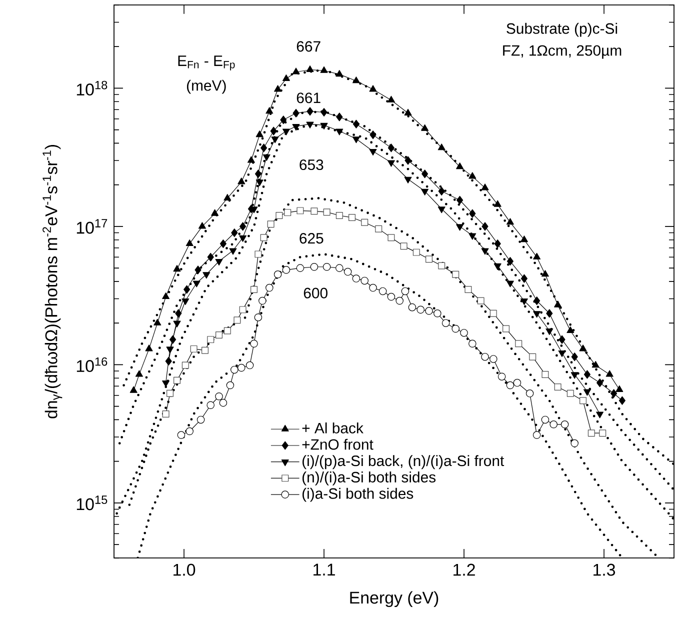 The height and width of the screenshot is (636, 682). What do you see at coordinates (185, 570) in the screenshot?
I see `x-tick-label: 1.0` at bounding box center [185, 570].